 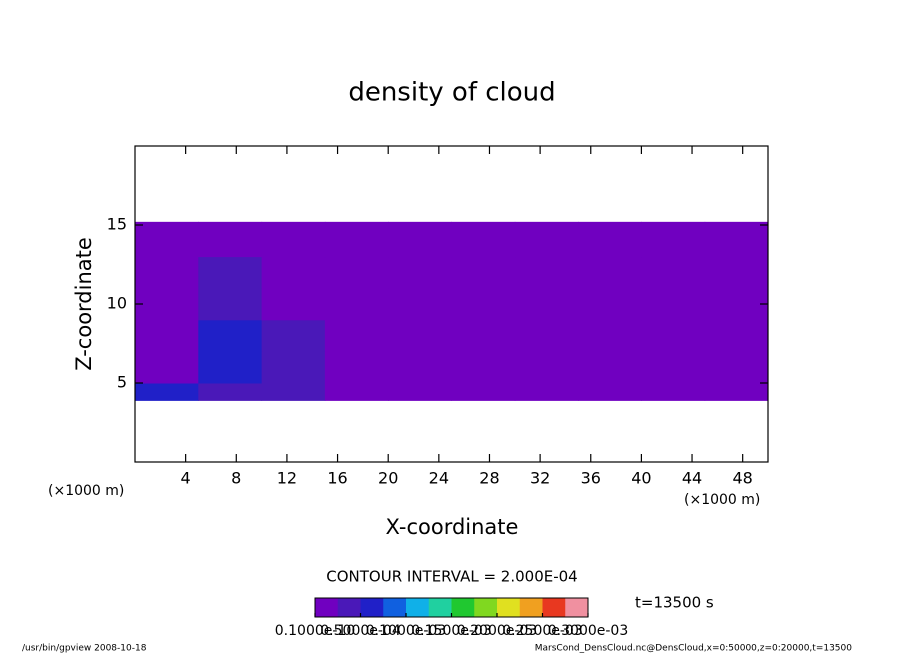 What do you see at coordinates (117, 224) in the screenshot?
I see `y-tick-label: 15` at bounding box center [117, 224].